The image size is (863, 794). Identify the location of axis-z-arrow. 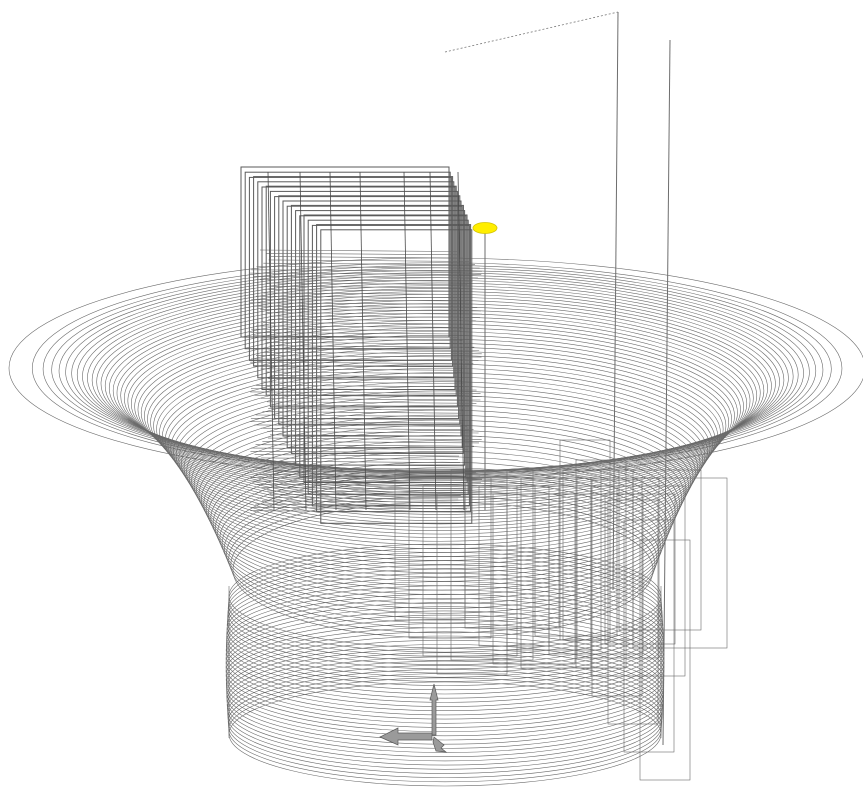
(434, 709).